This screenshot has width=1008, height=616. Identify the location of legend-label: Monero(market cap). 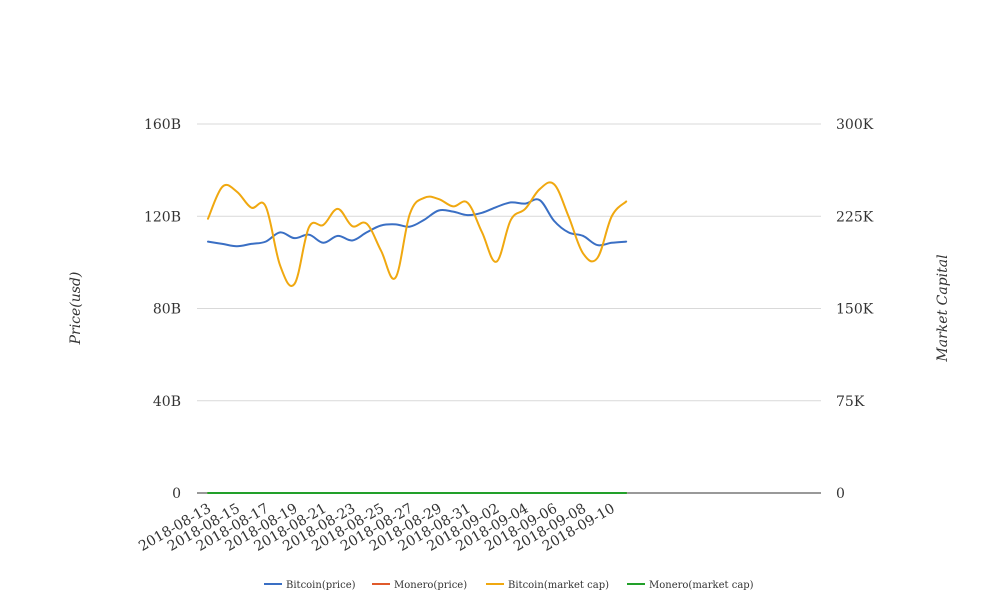
(701, 585).